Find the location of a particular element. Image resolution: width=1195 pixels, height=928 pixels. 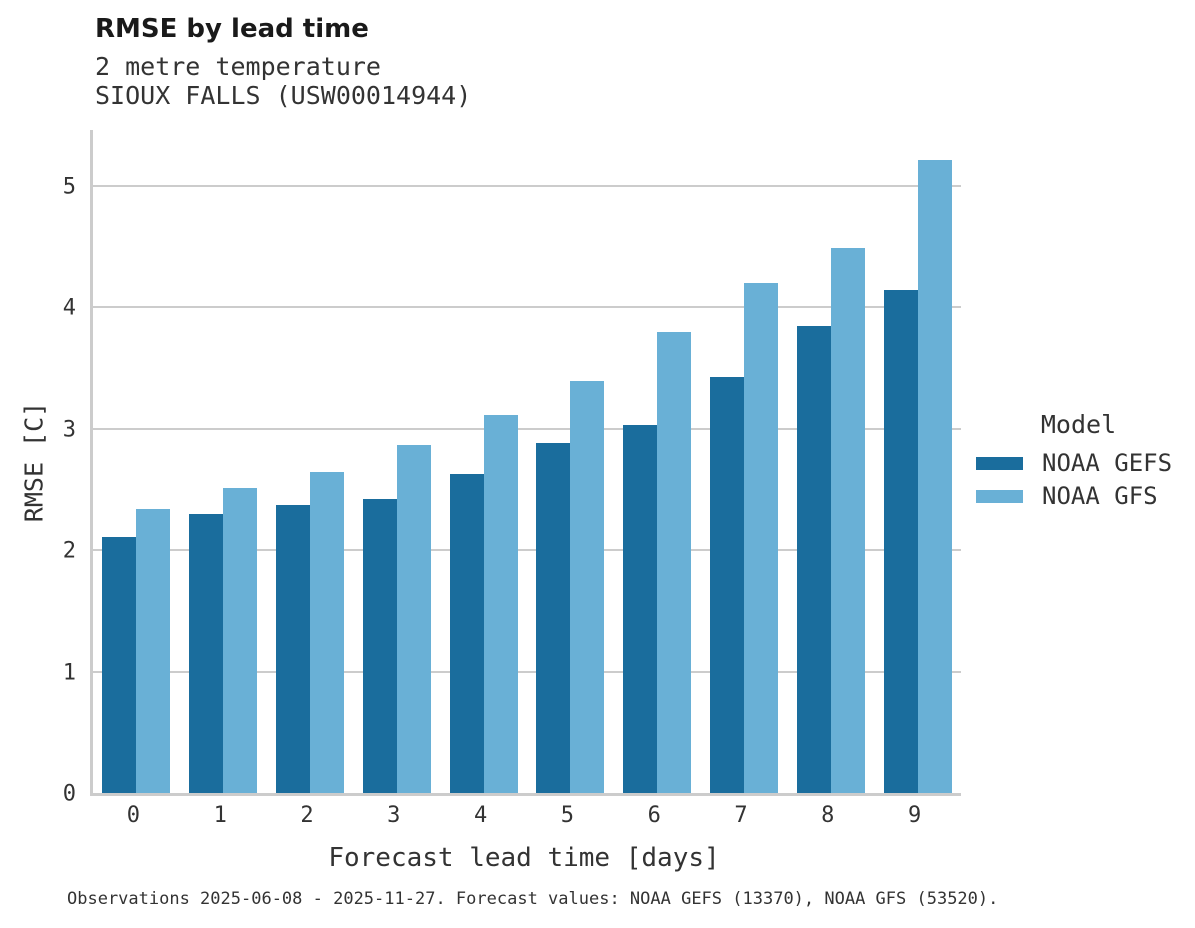

legend-item-noaa-gfs: NOAA GFS is located at coordinates (1078, 496).